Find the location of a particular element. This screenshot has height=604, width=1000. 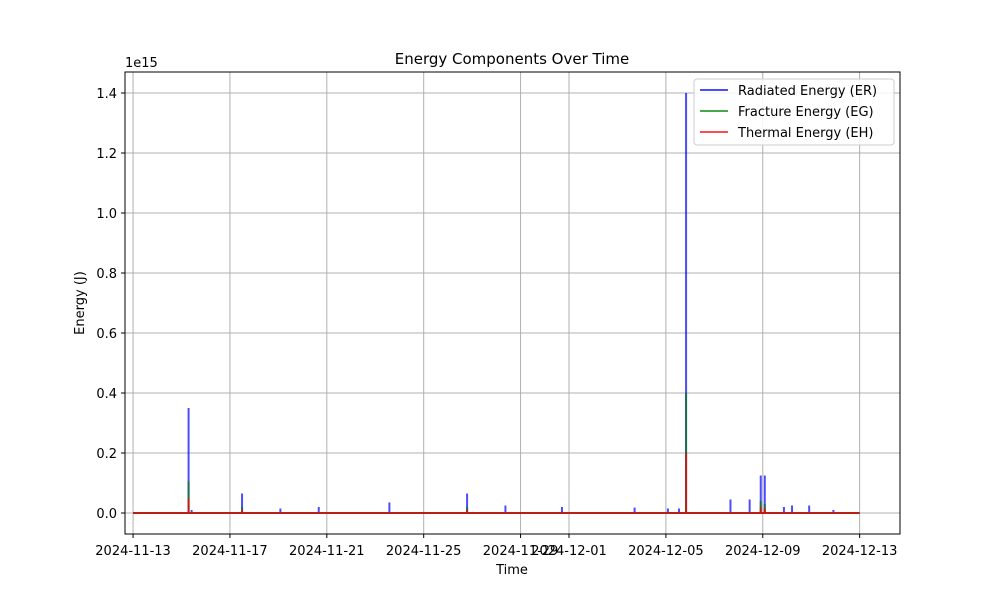

x-tick-label: 2024-11-13 is located at coordinates (133, 551).